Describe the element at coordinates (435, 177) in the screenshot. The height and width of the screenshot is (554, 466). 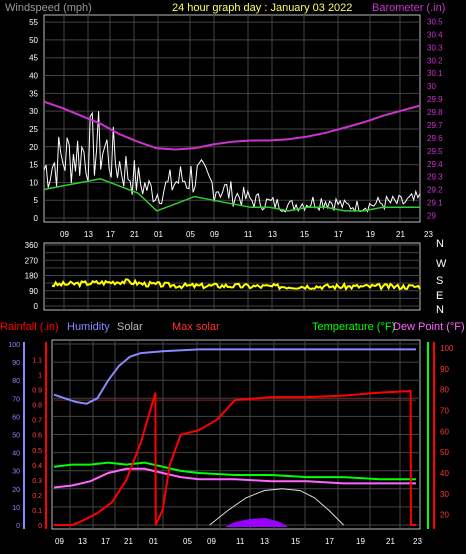
I see `barometer-tick-label: 29.3` at that location.